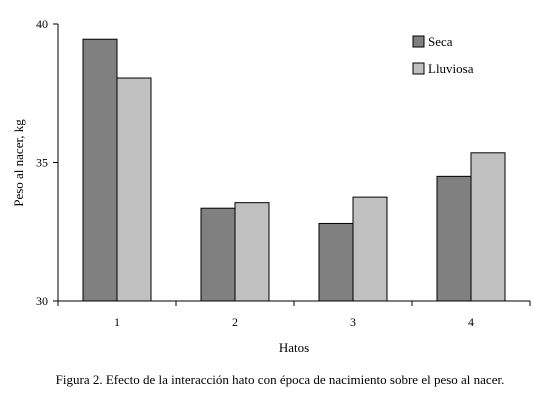 The height and width of the screenshot is (401, 560). What do you see at coordinates (443, 55) in the screenshot?
I see `legend: Seca Lluviosa` at bounding box center [443, 55].